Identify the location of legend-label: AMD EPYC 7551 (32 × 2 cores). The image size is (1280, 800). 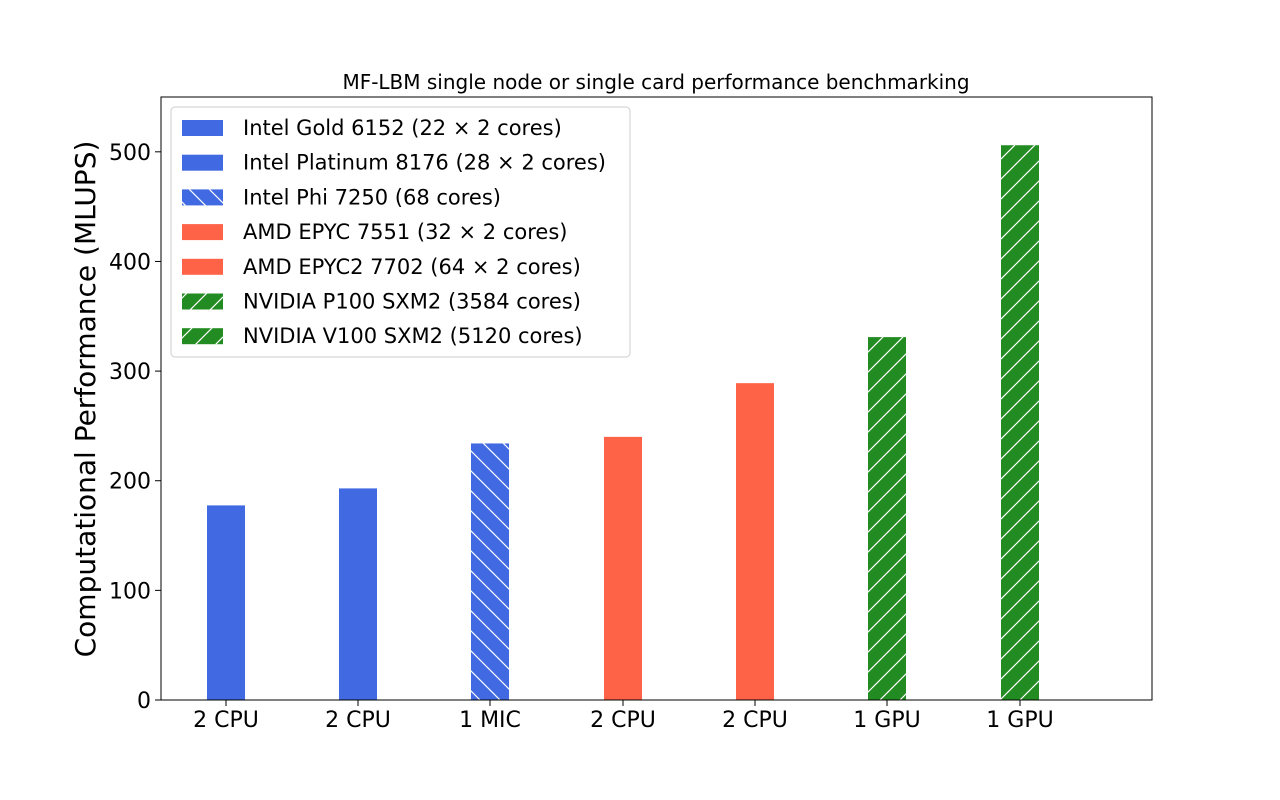
(405, 232).